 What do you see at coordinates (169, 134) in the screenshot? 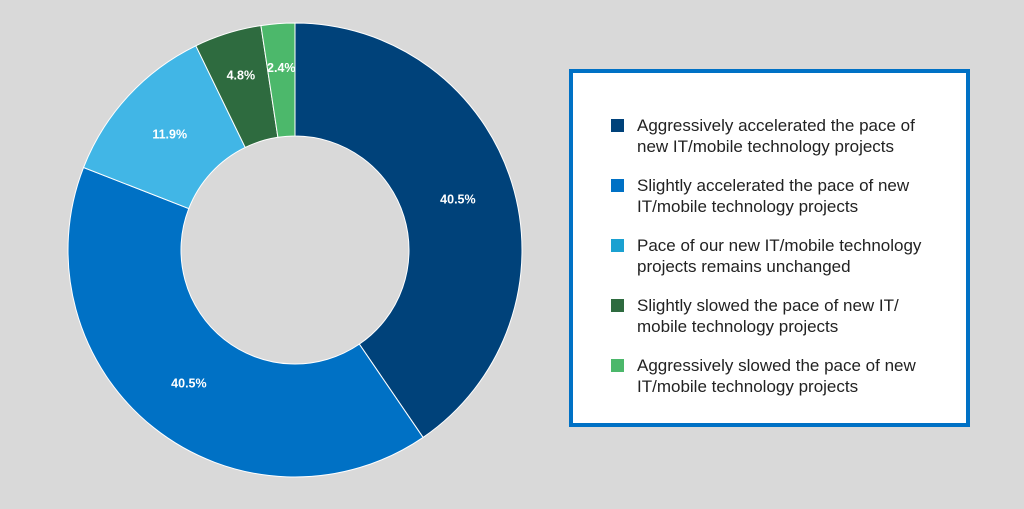
I see `data-label-unchanged: 11.9%` at bounding box center [169, 134].